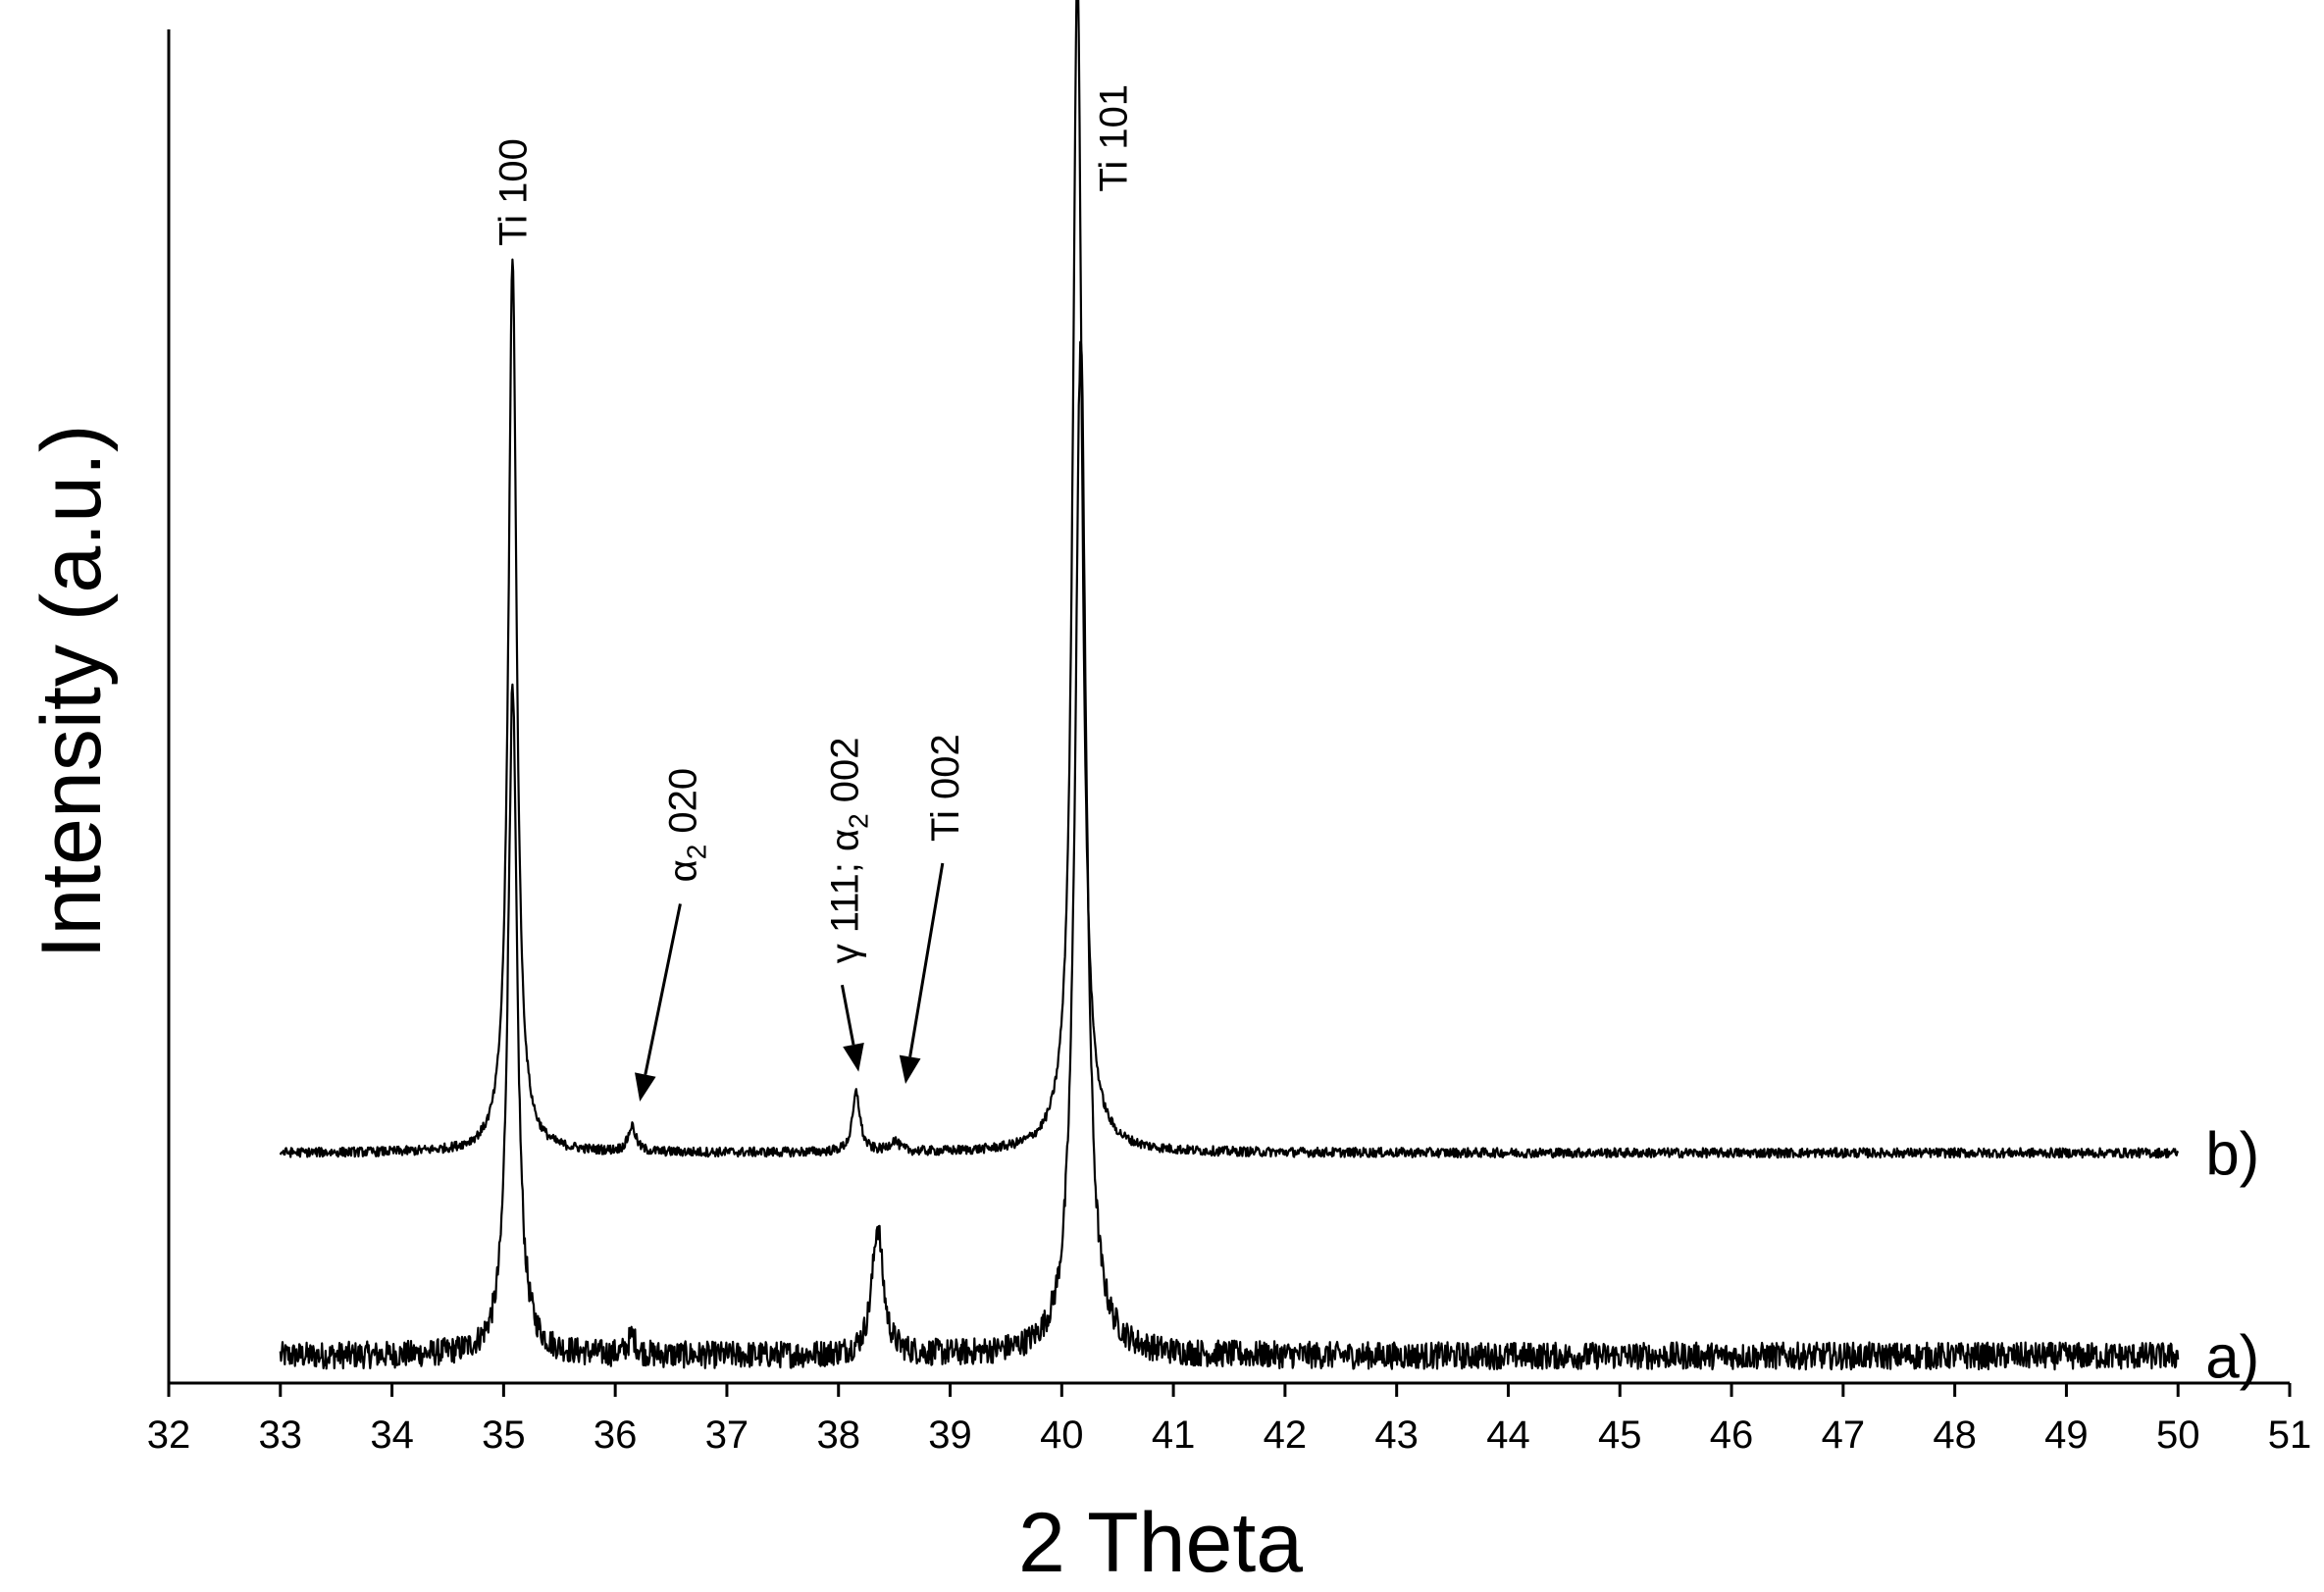  I want to click on x-ticks: 32 33 34 35 36 37 38 39 40 41 42 43 44 45 46 47 48 49 50 51, so click(1229, 1420).